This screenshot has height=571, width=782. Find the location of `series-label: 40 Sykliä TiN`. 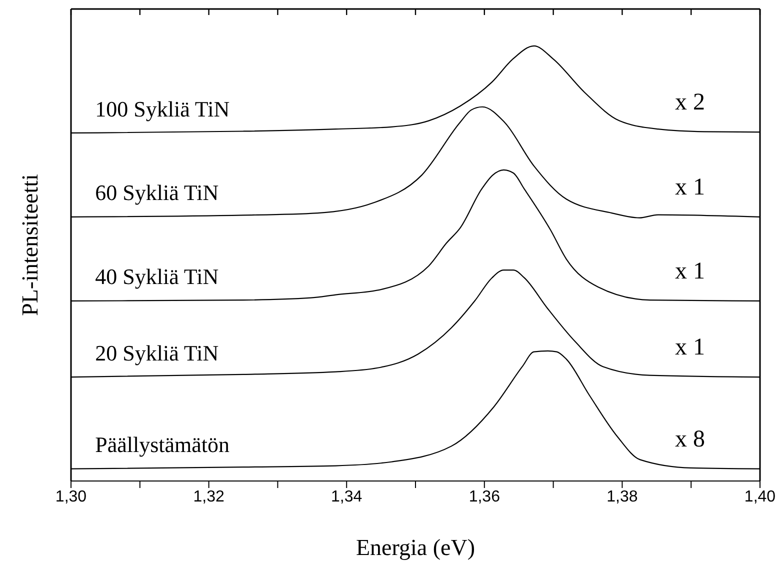

series-label: 40 Sykliä TiN is located at coordinates (157, 277).